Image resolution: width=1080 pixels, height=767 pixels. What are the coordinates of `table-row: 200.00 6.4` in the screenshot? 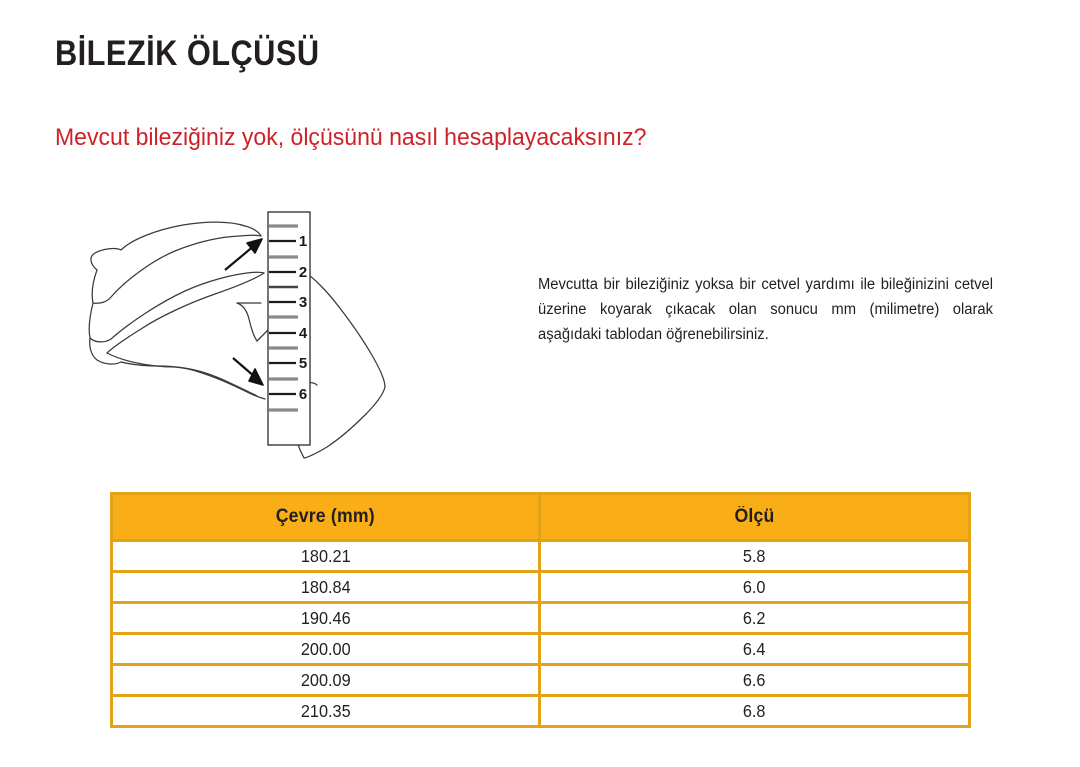 It's located at (540, 649).